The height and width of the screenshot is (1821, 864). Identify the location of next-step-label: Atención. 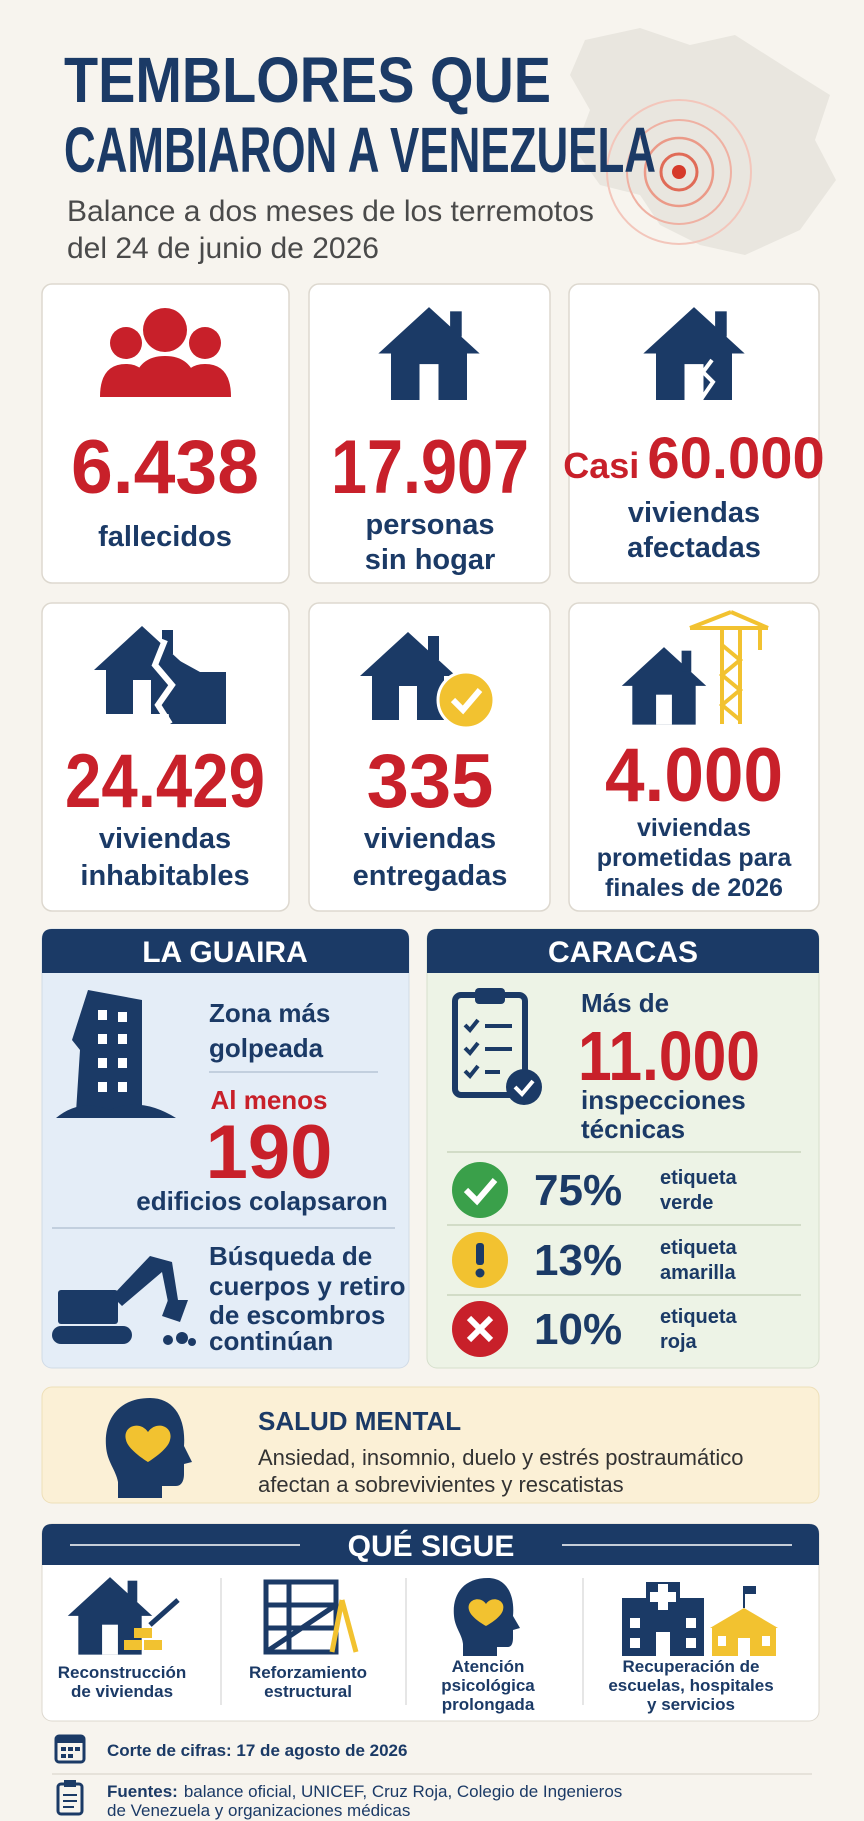
(488, 1666).